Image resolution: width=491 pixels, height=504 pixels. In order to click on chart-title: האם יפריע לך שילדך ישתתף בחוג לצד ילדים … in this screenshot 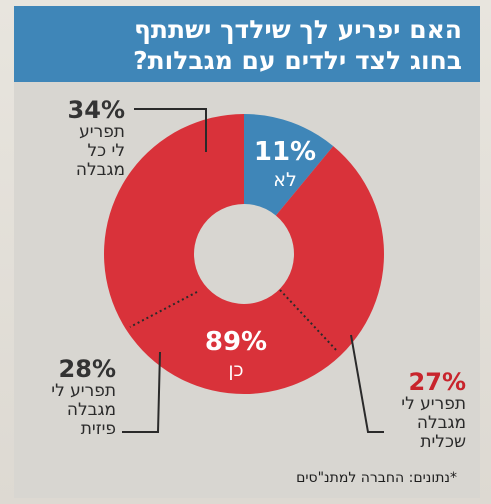, I will do `click(247, 44)`.